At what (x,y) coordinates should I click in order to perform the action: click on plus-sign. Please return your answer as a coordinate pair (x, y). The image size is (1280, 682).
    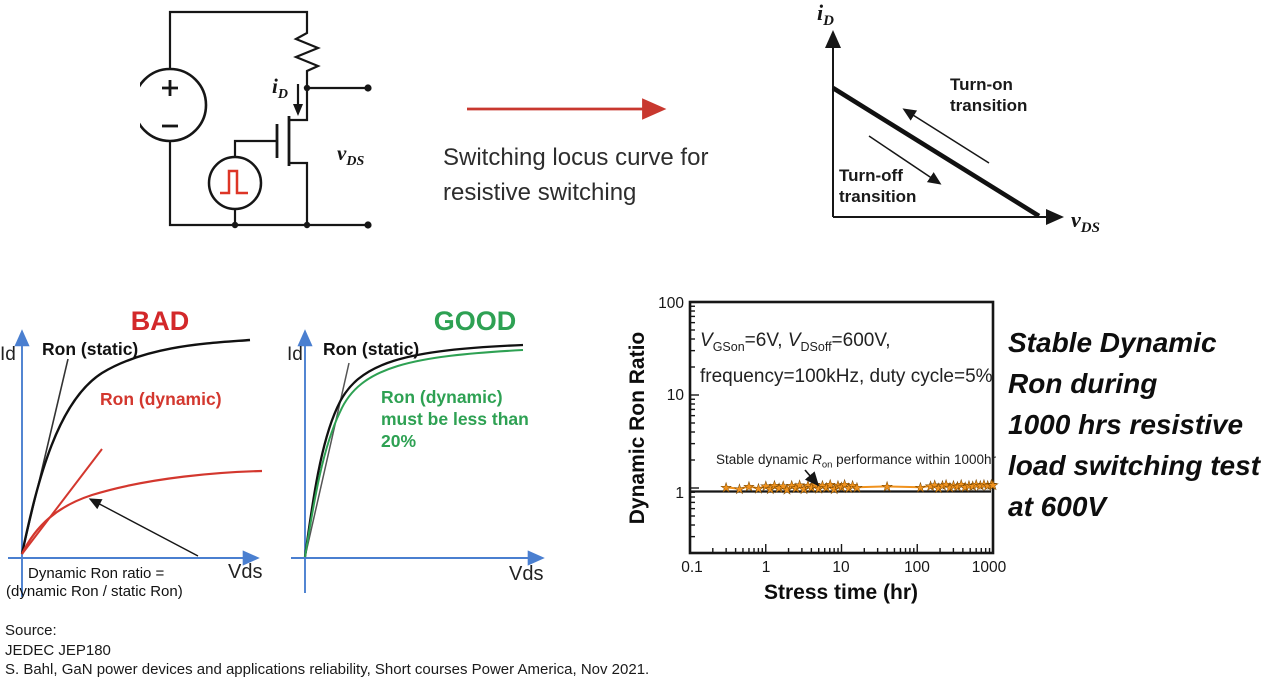
    Looking at the image, I should click on (170, 88).